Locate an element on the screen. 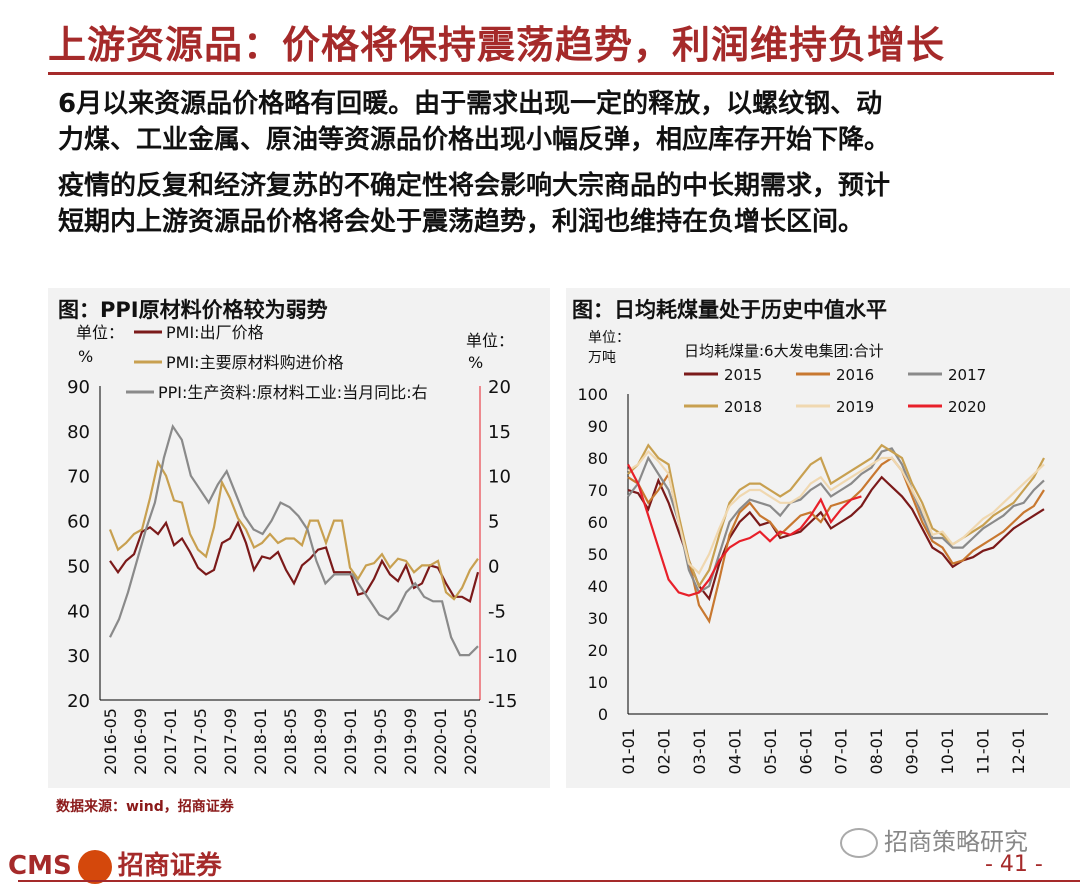 This screenshot has height=886, width=1080. x-tick-label: 2016-05 is located at coordinates (110, 741).